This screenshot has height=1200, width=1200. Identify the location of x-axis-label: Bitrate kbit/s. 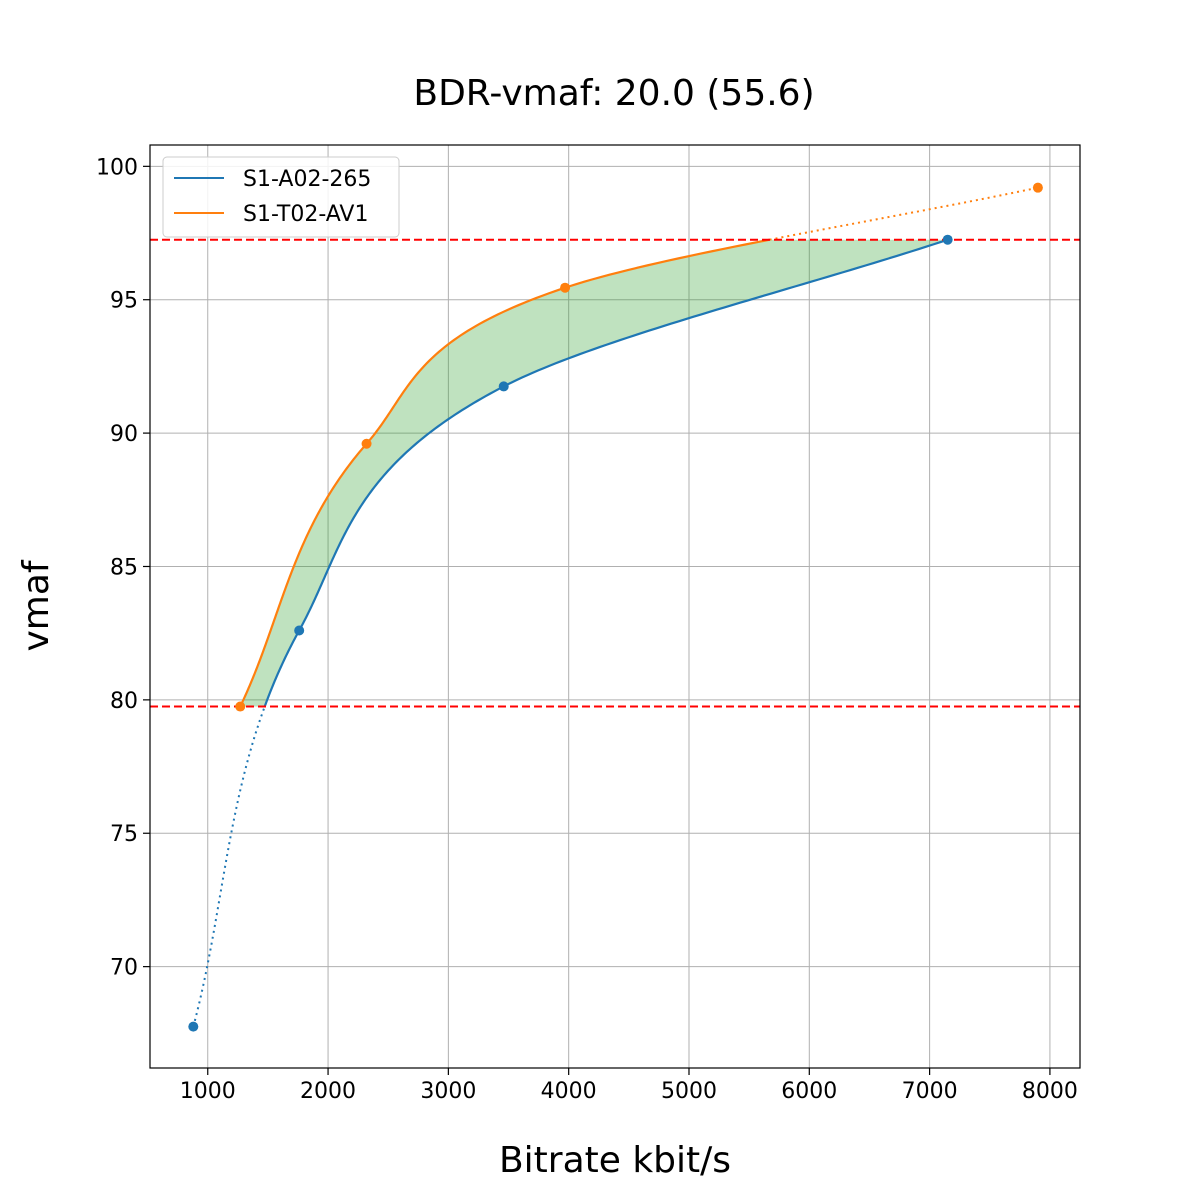
(615, 1160).